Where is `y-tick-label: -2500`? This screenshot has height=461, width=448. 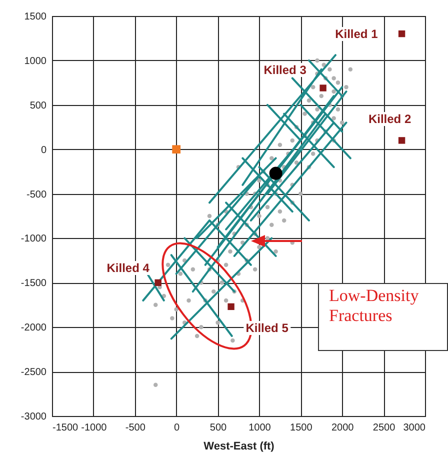
y-tick-label: -2500 is located at coordinates (33, 372).